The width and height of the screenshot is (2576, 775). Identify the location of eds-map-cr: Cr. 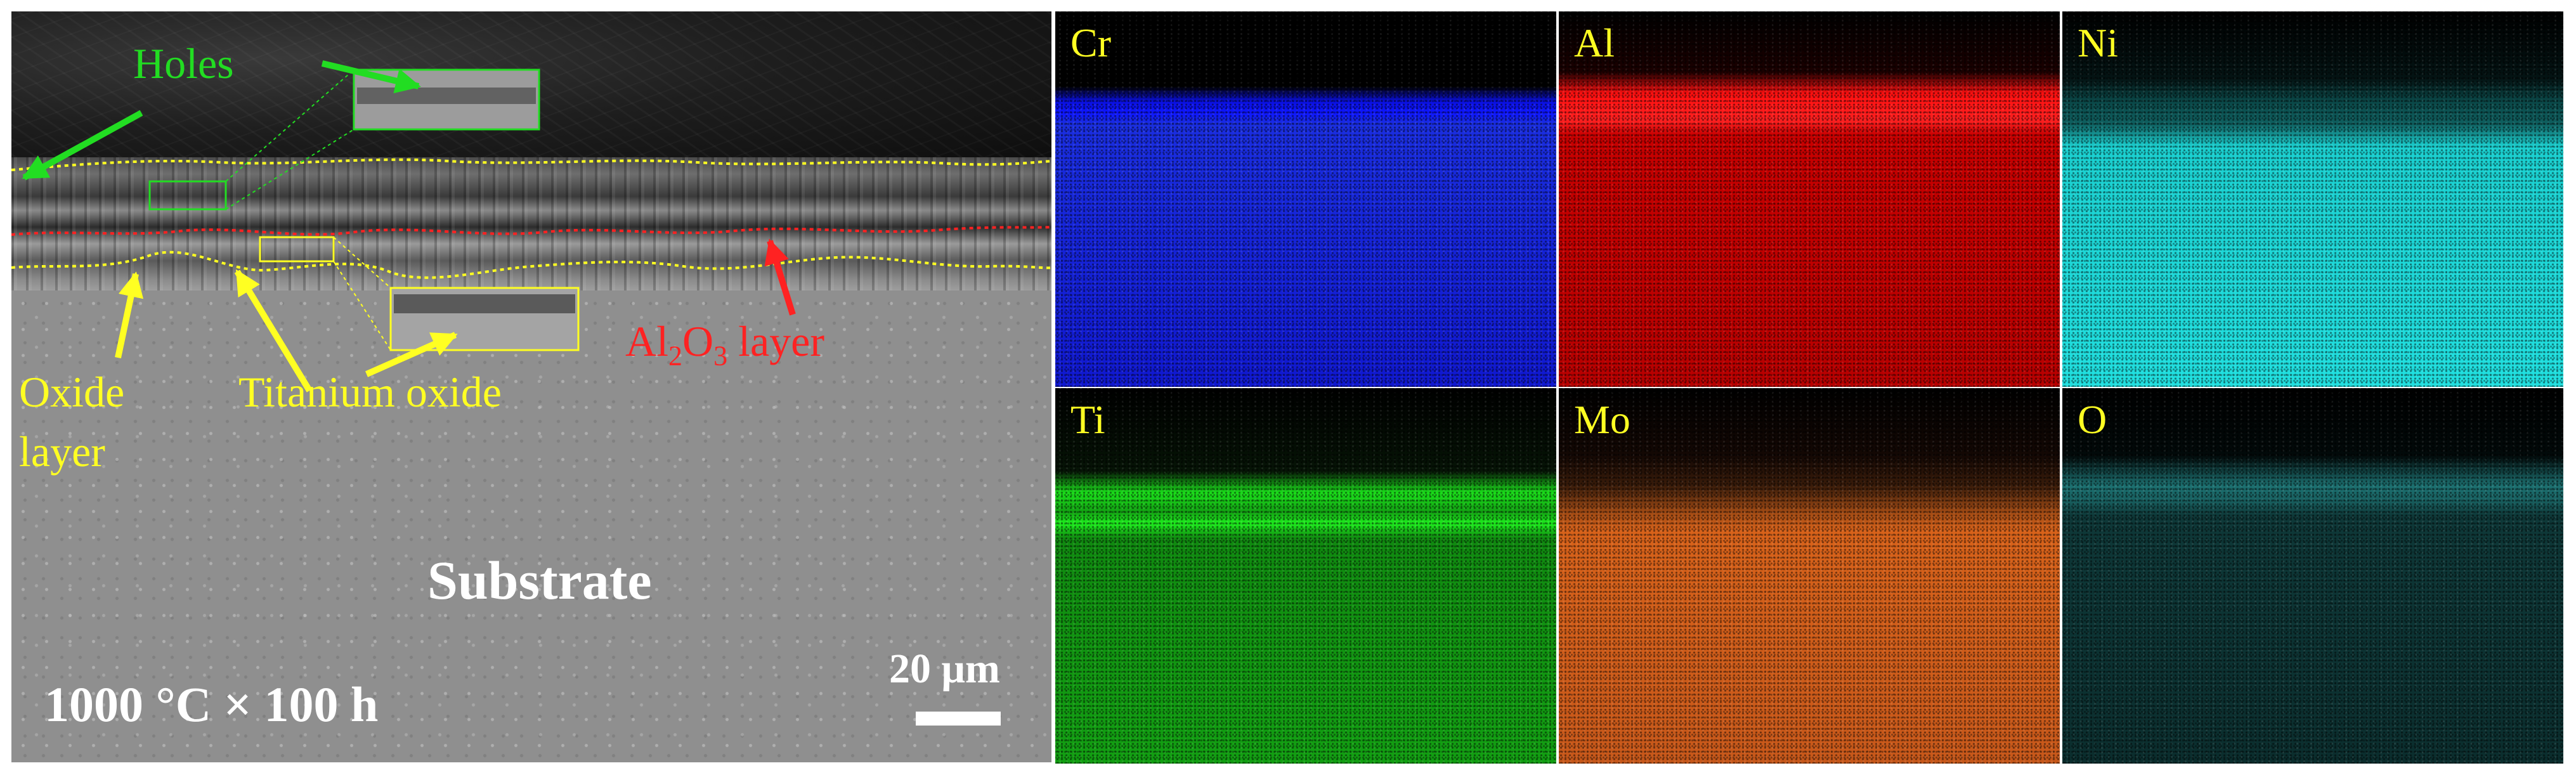
(1306, 199).